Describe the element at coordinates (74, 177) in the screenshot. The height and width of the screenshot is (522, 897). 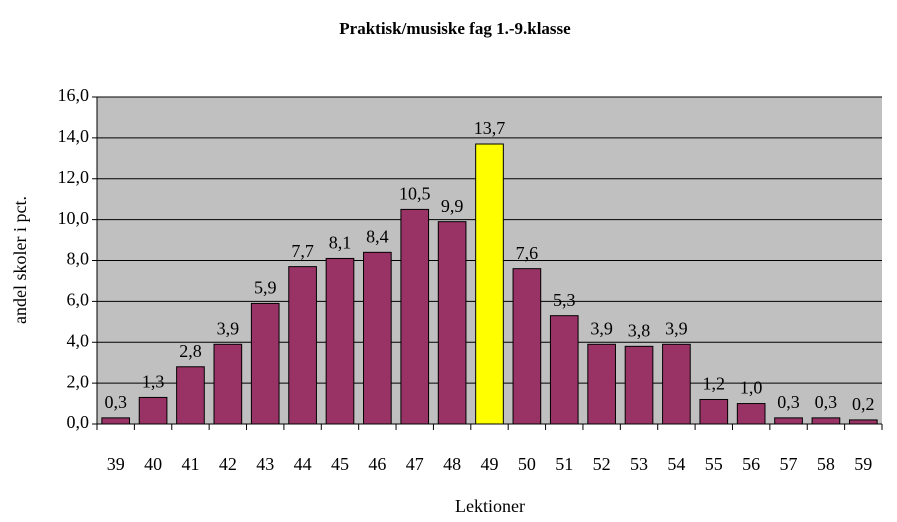
I see `y-tick-label: 12,0` at that location.